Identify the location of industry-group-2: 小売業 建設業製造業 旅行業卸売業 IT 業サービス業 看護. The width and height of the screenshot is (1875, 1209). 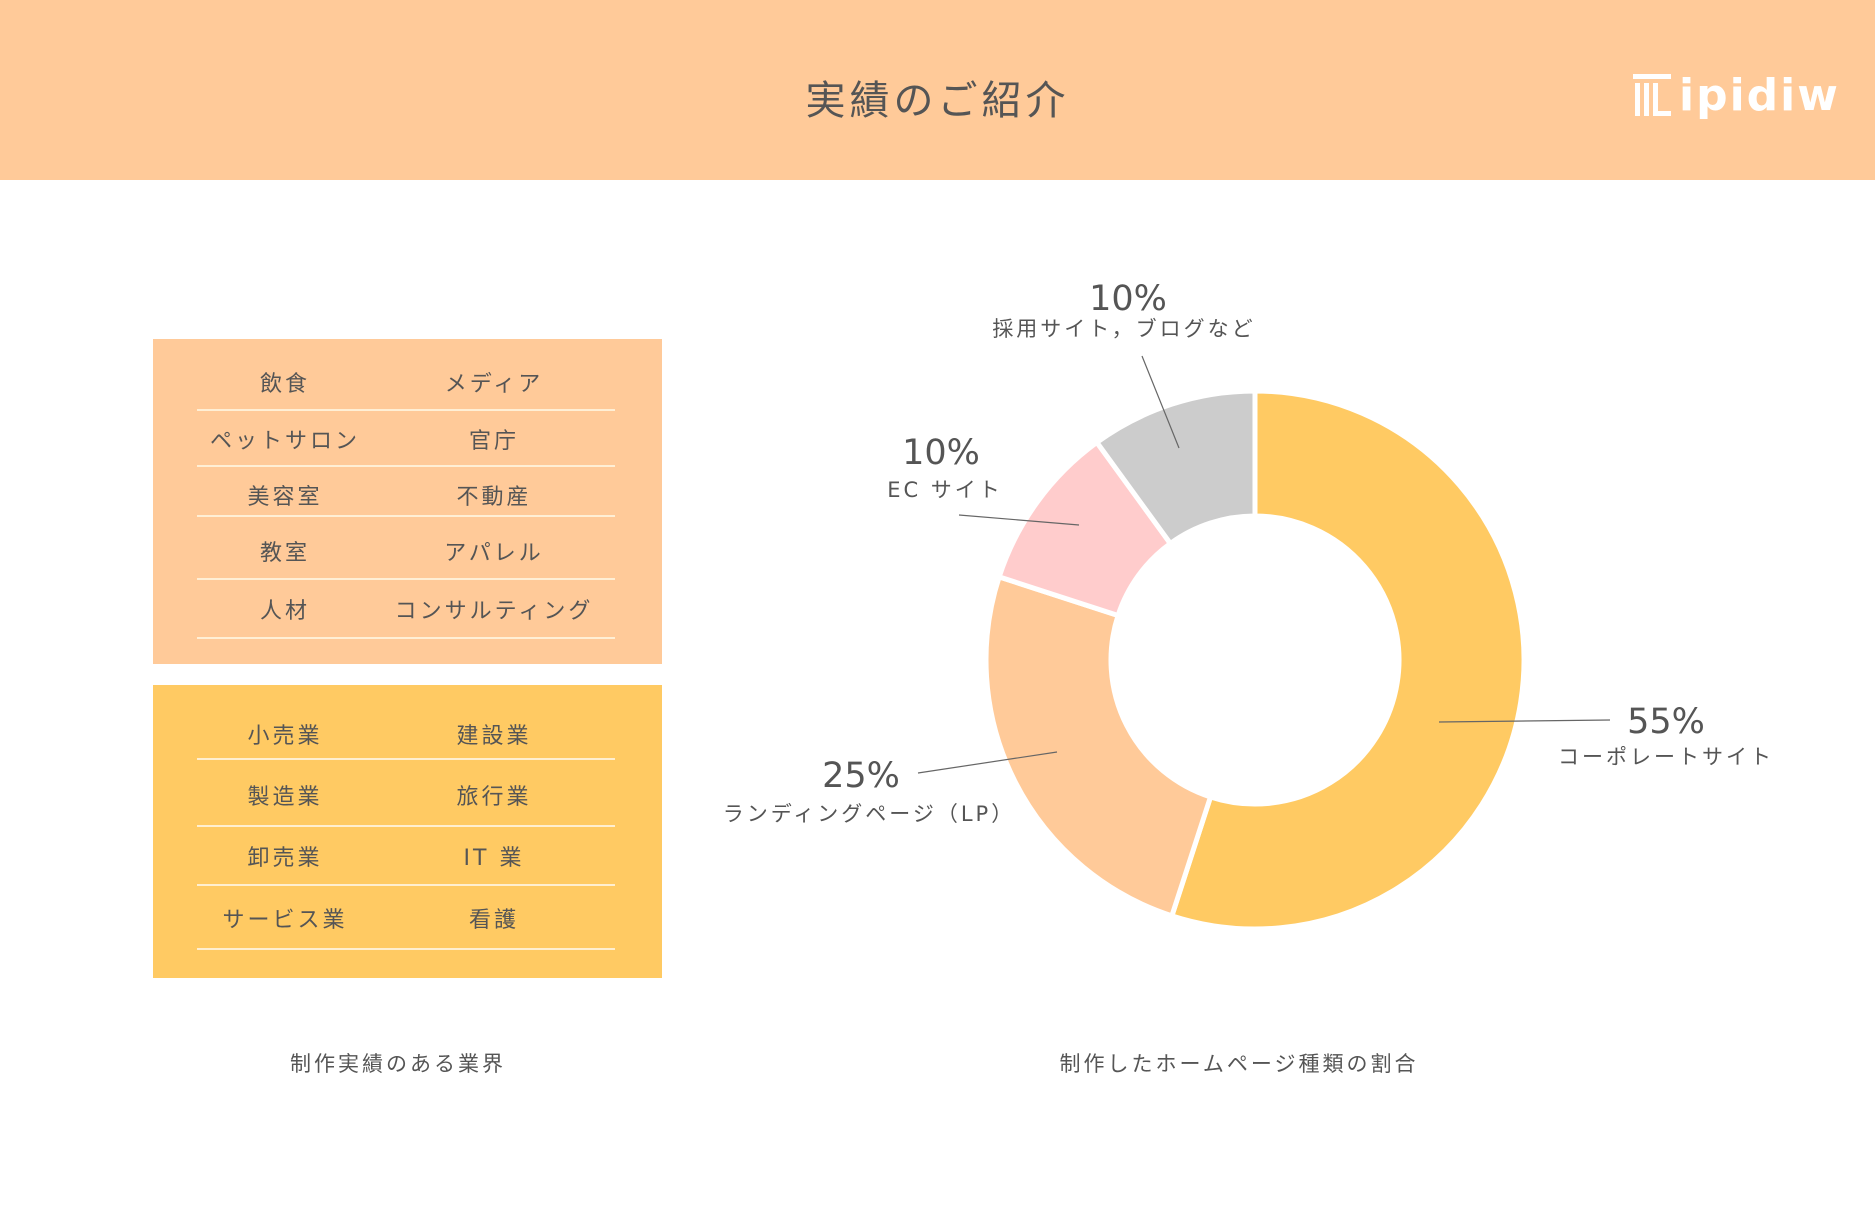
(407, 831).